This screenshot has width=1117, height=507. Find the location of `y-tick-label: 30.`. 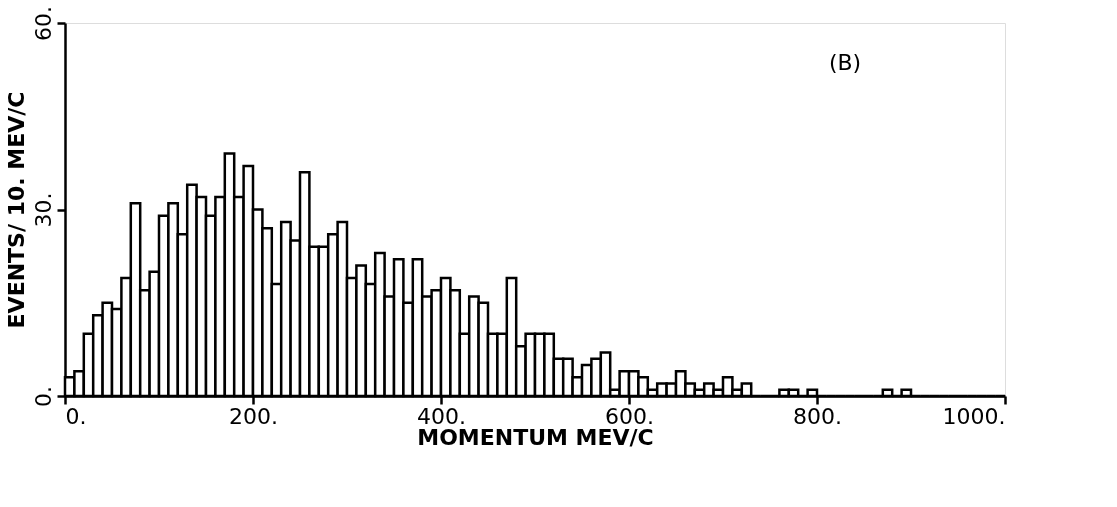

y-tick-label: 30. is located at coordinates (43, 210).